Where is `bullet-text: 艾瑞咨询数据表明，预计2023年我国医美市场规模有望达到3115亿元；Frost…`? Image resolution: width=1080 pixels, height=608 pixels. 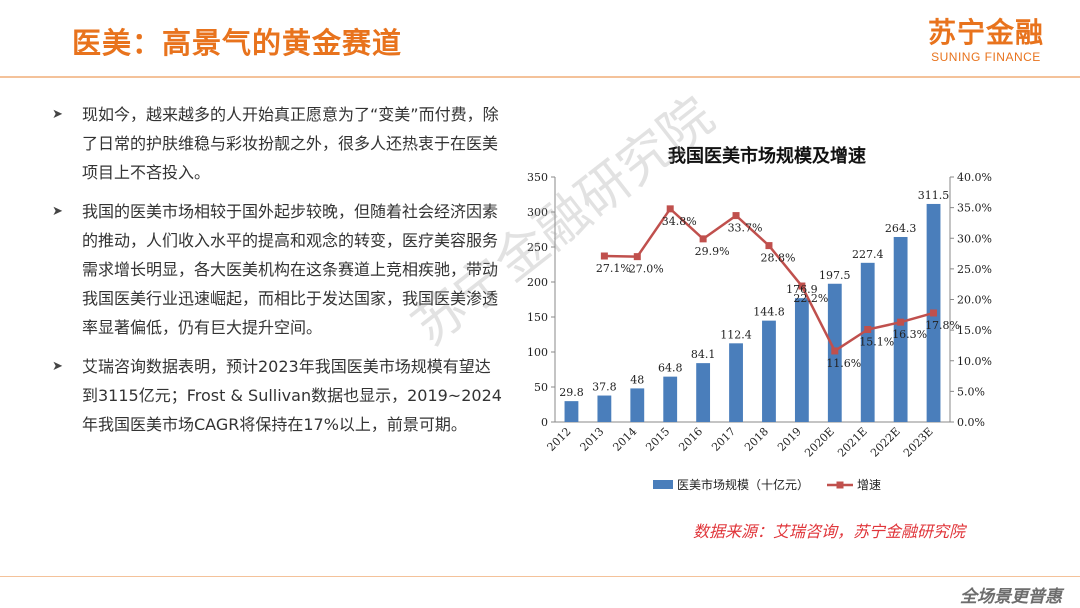 bullet-text: 艾瑞咨询数据表明，预计2023年我国医美市场规模有望达到3115亿元；Frost… is located at coordinates (292, 395).